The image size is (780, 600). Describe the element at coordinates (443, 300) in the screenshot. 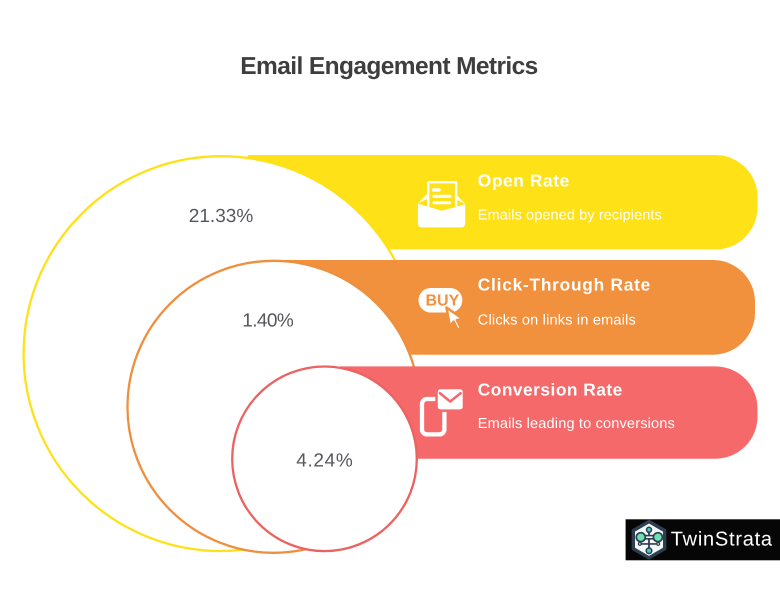

I see `svg-text: BUY` at that location.